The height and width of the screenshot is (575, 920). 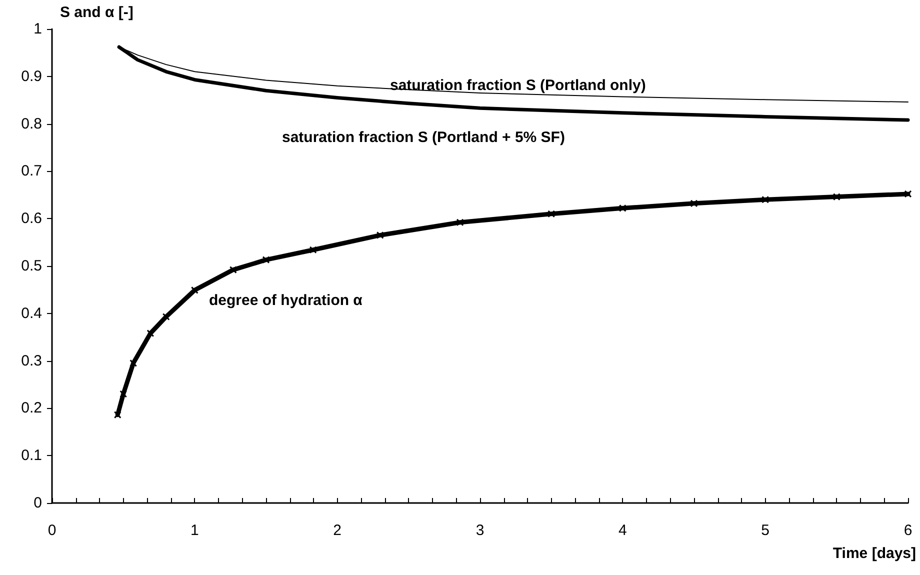 What do you see at coordinates (38, 29) in the screenshot?
I see `y-tick-label: 1` at bounding box center [38, 29].